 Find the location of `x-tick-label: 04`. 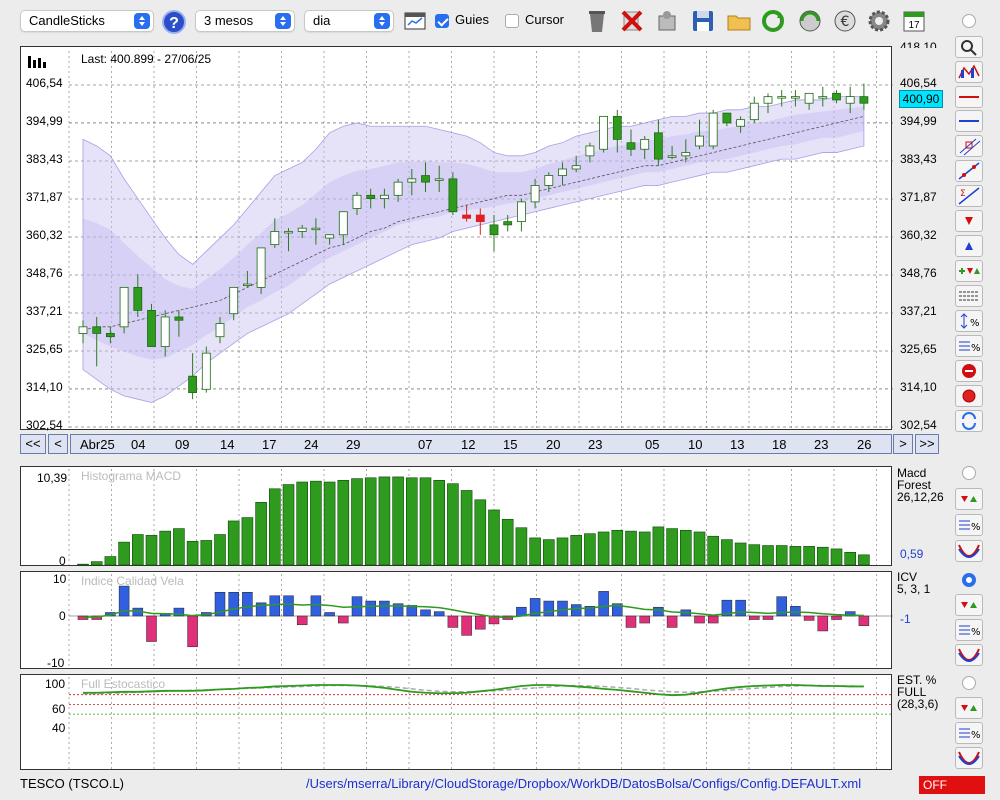

x-tick-label: 04 is located at coordinates (138, 444).